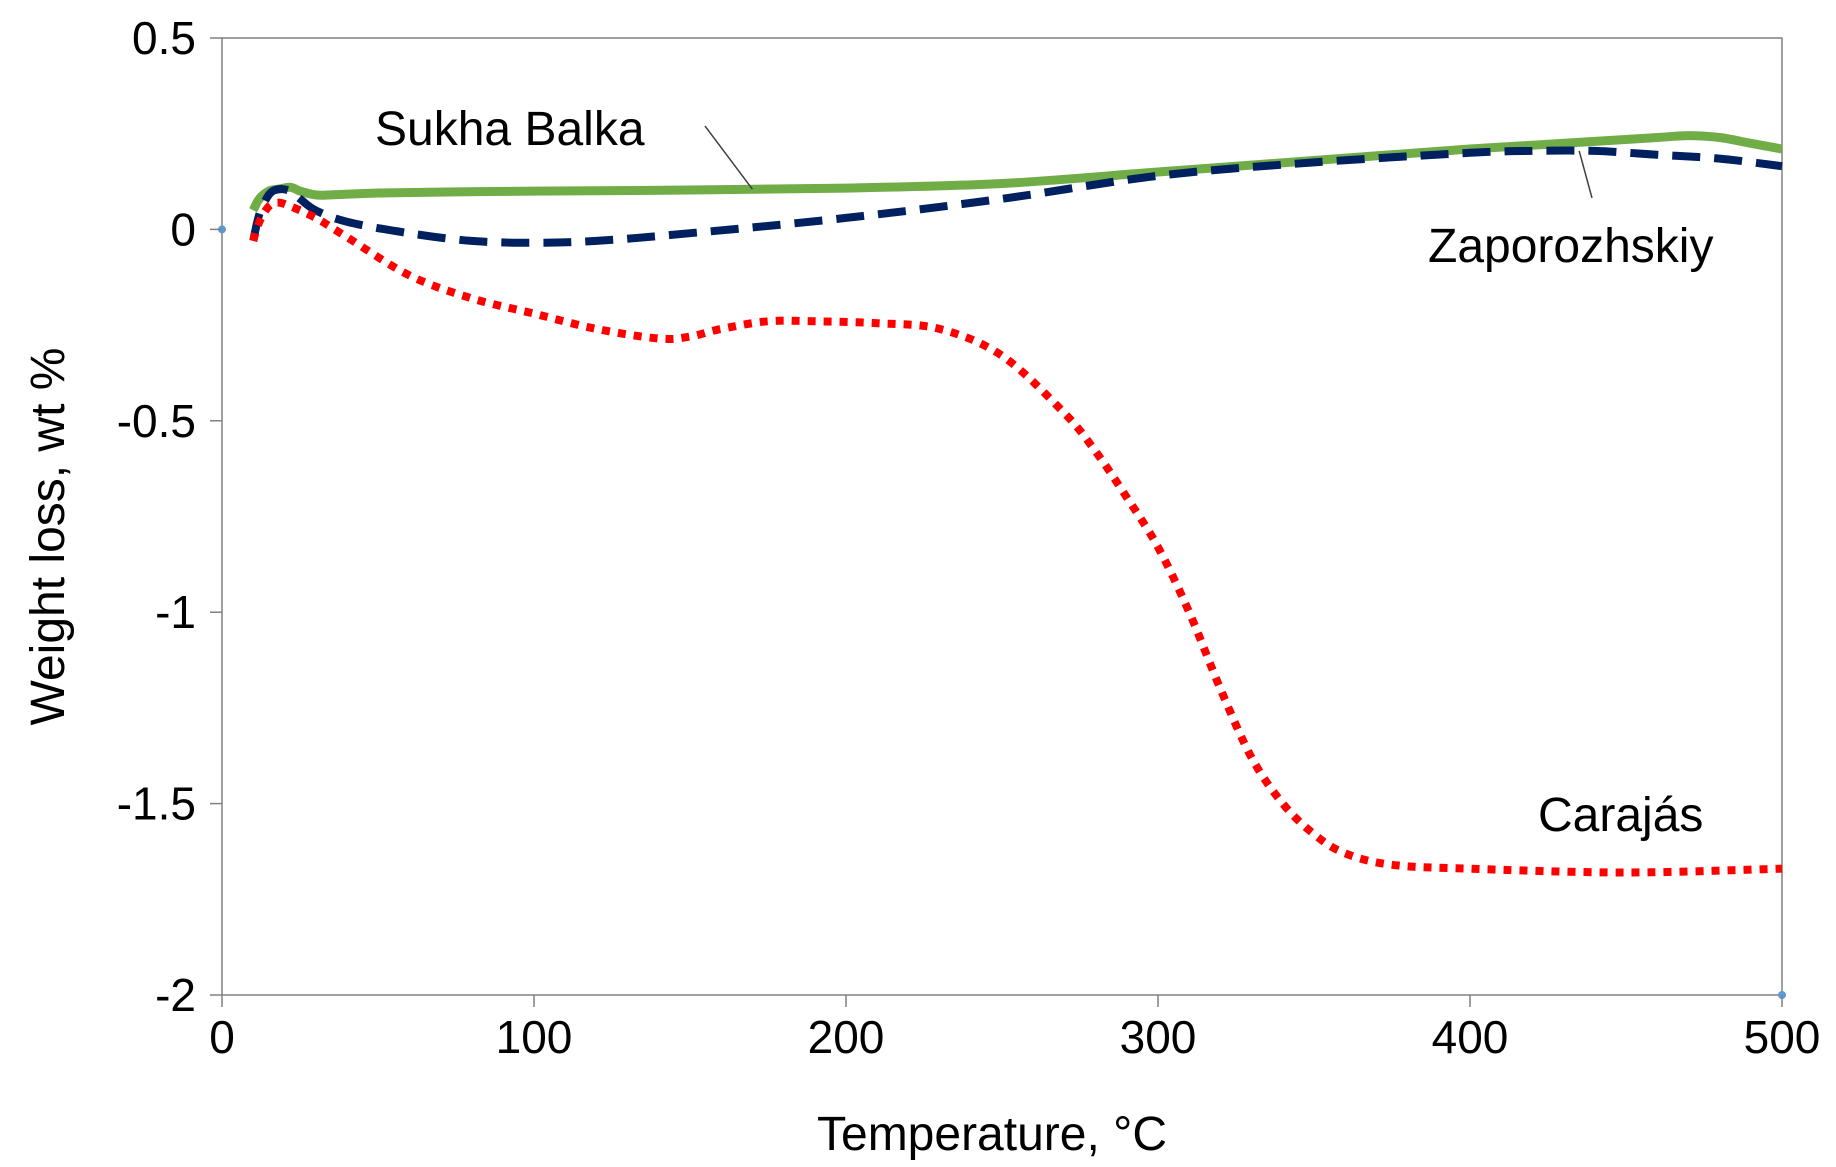 Image resolution: width=1836 pixels, height=1167 pixels. What do you see at coordinates (1782, 1037) in the screenshot?
I see `x-tick-label: 500` at bounding box center [1782, 1037].